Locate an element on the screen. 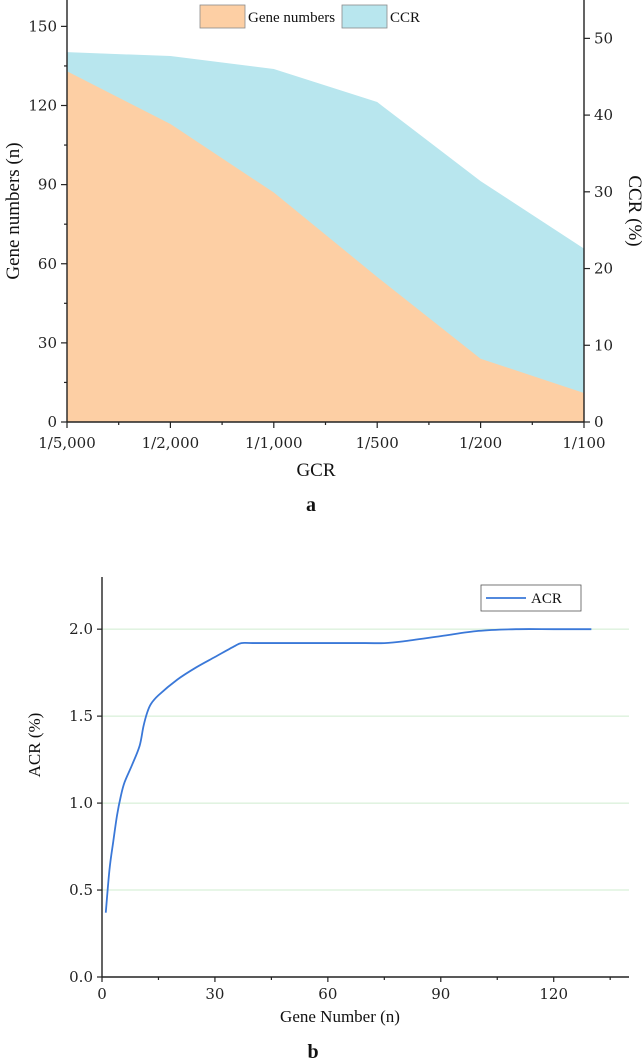  y-tick-label-right: 30 is located at coordinates (603, 192).